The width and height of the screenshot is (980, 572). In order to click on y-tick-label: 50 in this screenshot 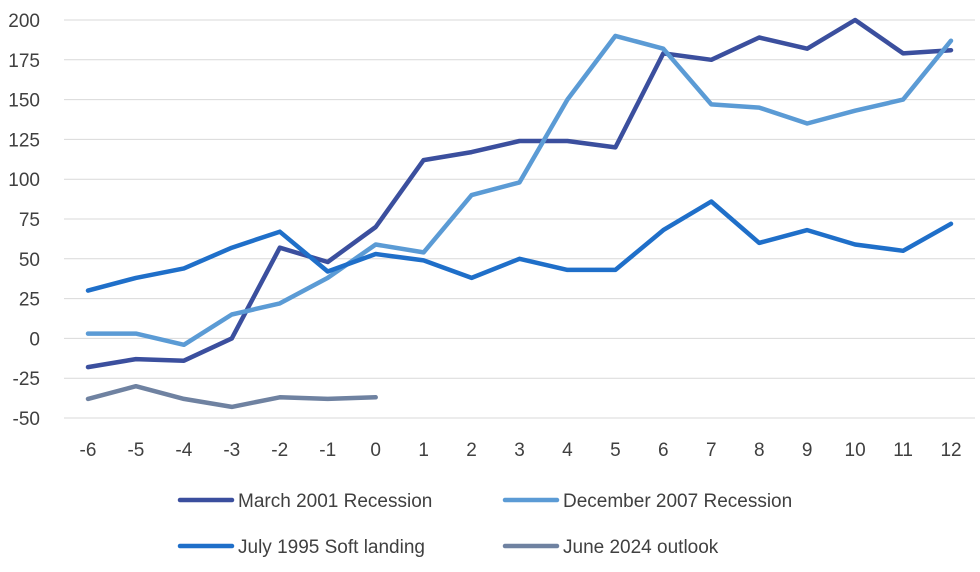, I will do `click(29, 260)`.